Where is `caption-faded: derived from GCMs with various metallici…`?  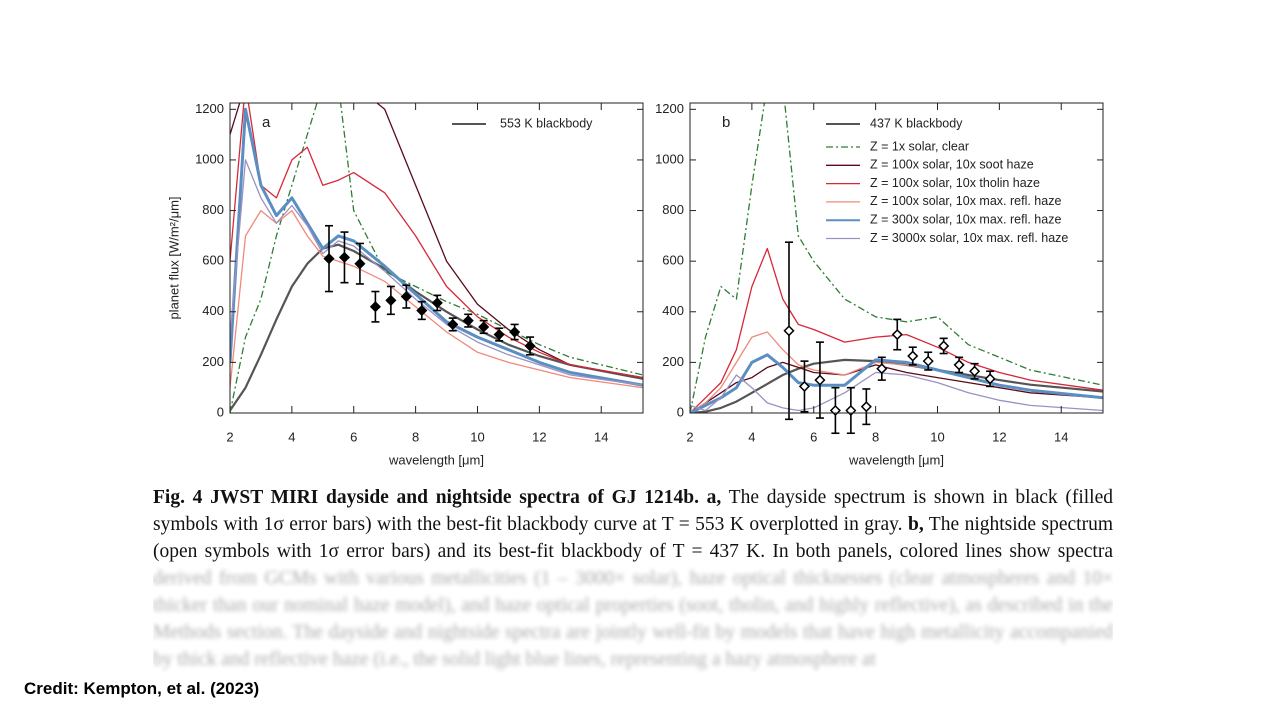 caption-faded: derived from GCMs with various metallici… is located at coordinates (633, 619).